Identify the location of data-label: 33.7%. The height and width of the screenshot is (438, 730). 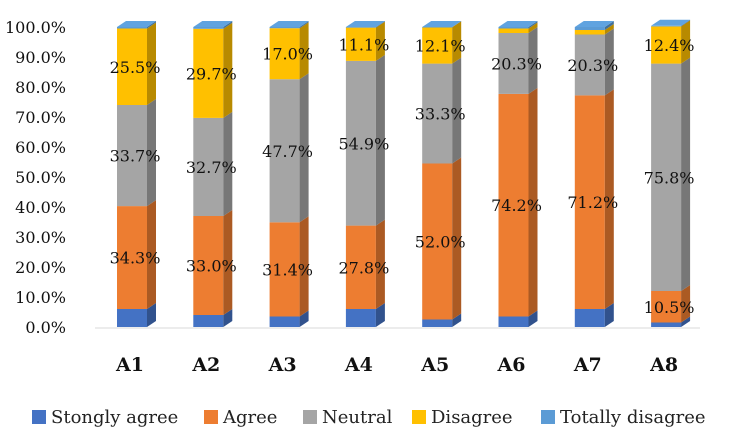
(135, 156).